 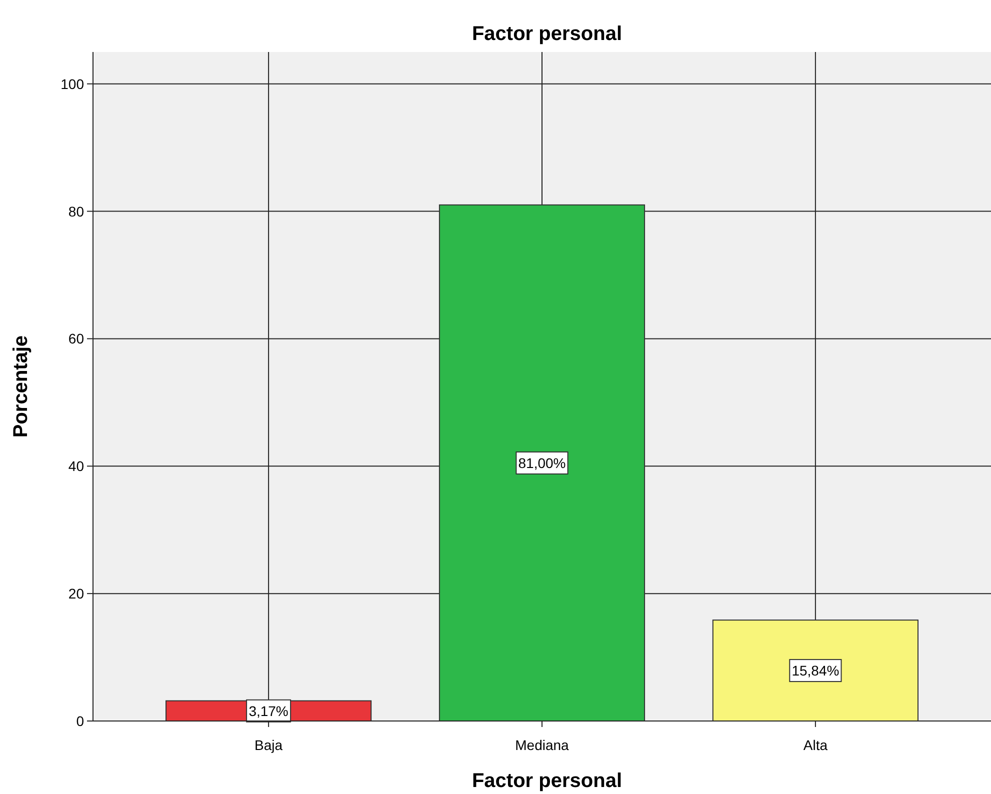 I want to click on data-label: 15,84%, so click(x=816, y=670).